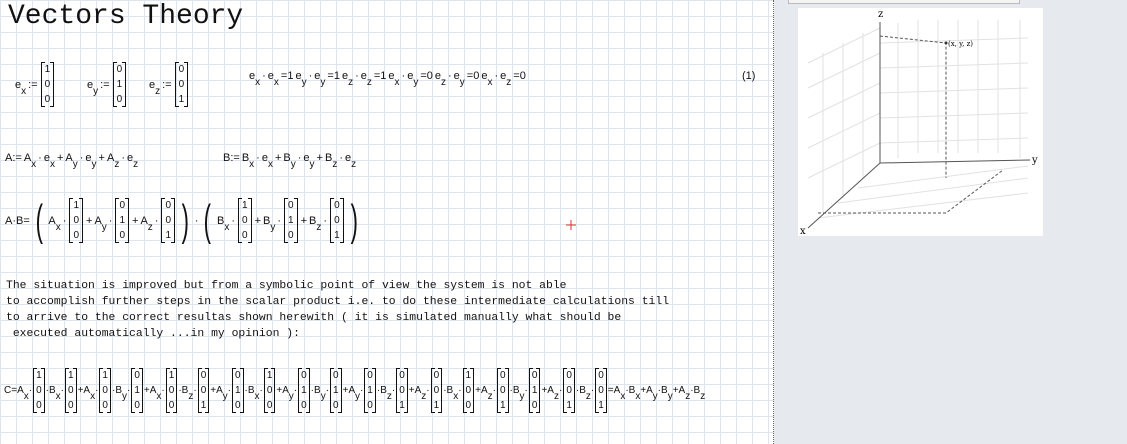 The image size is (1127, 444). I want to click on plot-background, so click(920, 122).